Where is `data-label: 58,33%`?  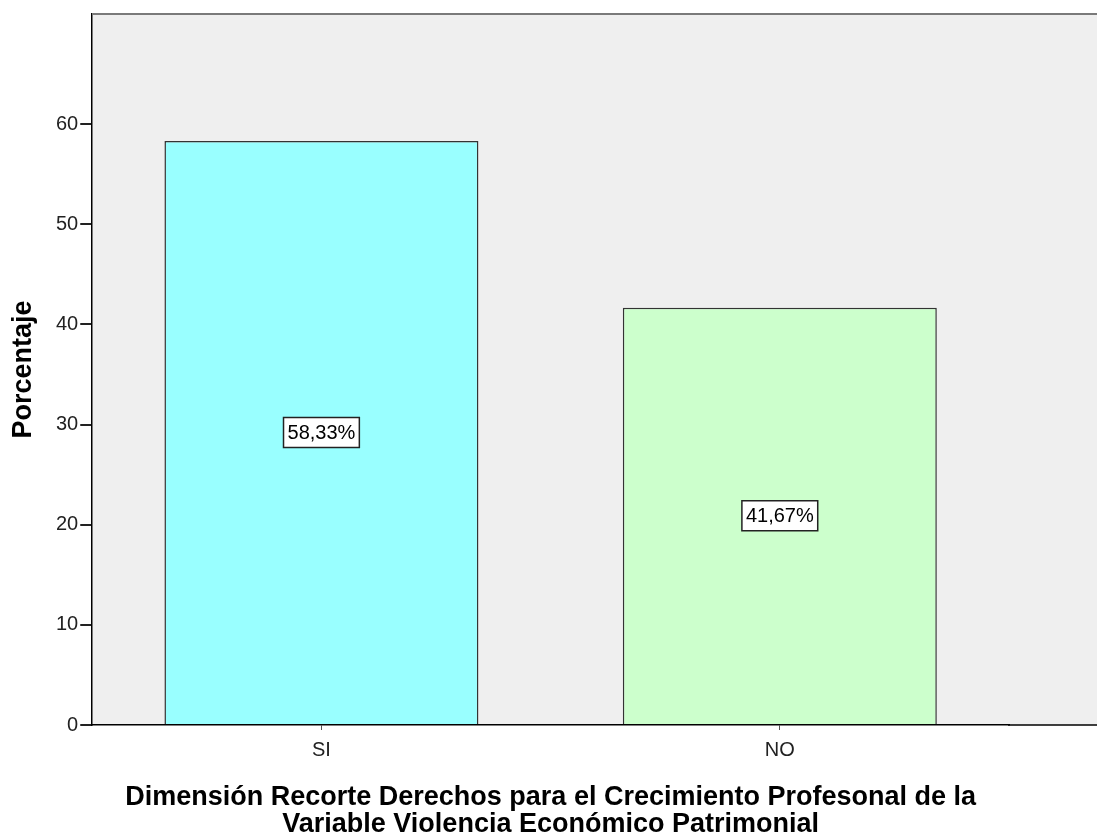
data-label: 58,33% is located at coordinates (321, 431).